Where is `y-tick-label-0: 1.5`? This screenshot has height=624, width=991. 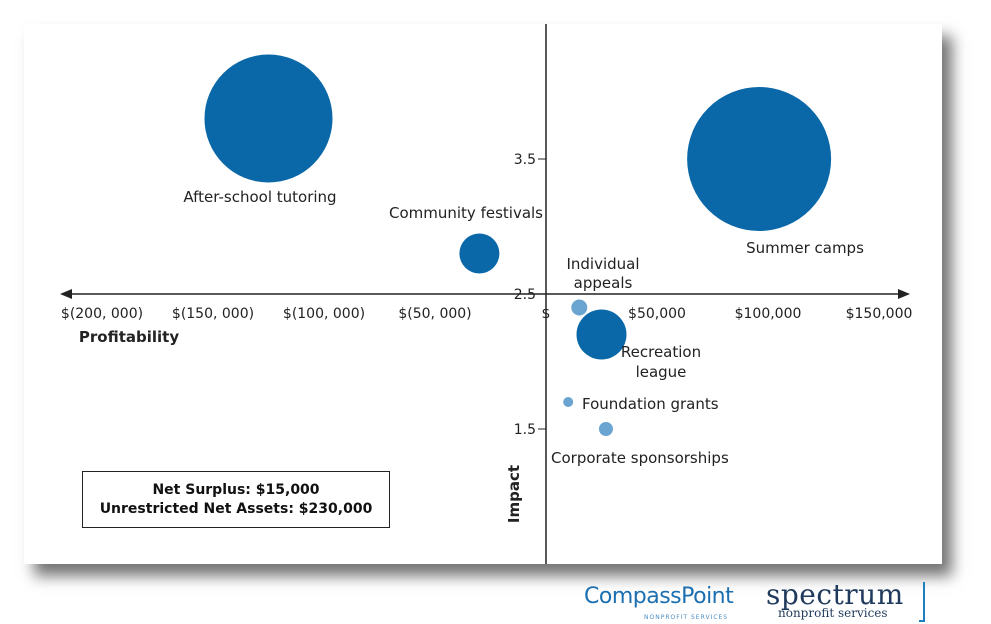 y-tick-label-0: 1.5 is located at coordinates (525, 430).